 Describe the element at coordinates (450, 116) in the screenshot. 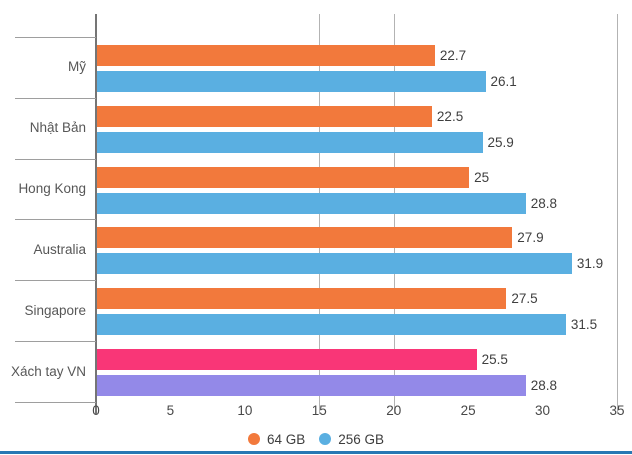

I see `value-label: 22.5` at that location.